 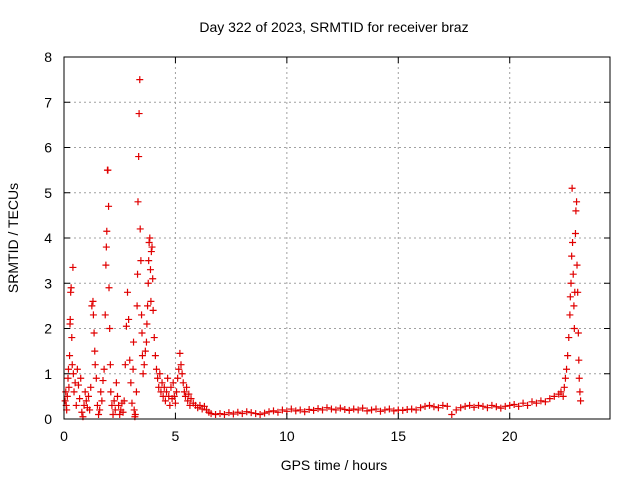 What do you see at coordinates (13, 238) in the screenshot?
I see `y-axis-title: SRMTID / TECUs` at bounding box center [13, 238].